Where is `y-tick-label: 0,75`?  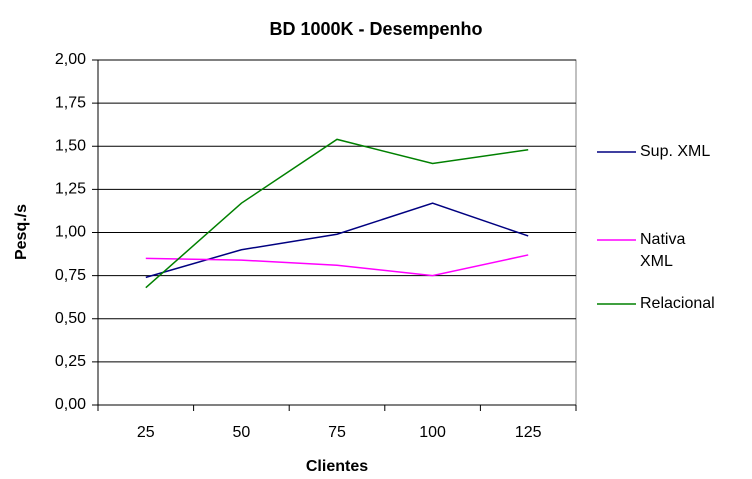
y-tick-label: 0,75 is located at coordinates (70, 275).